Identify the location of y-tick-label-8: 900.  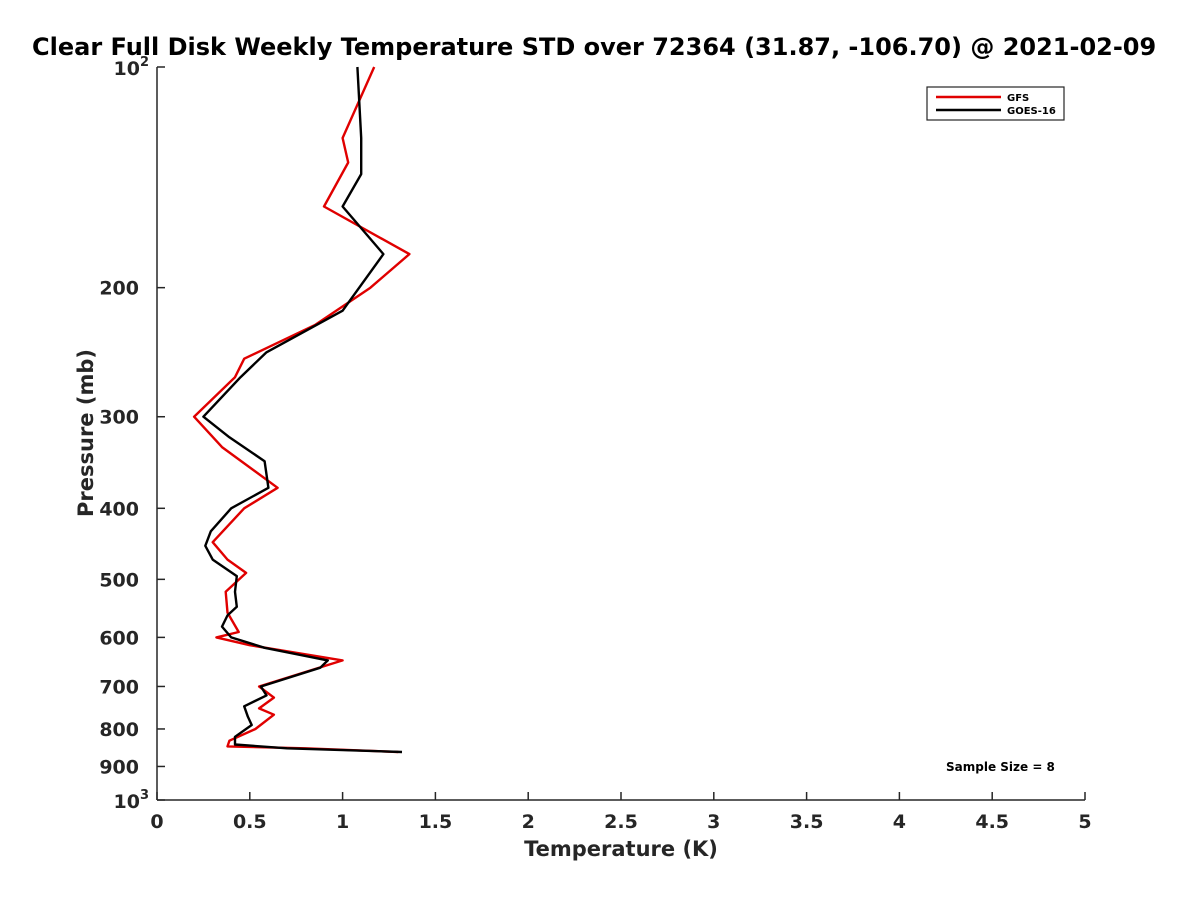
(119, 767).